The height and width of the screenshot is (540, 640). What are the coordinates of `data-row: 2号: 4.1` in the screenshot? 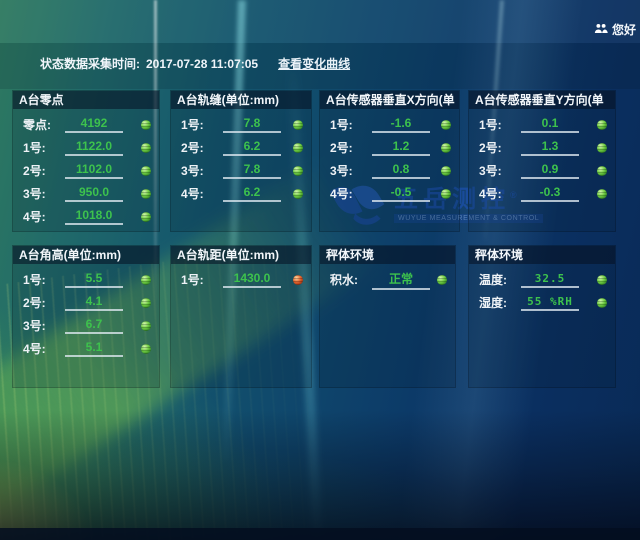 It's located at (86, 302).